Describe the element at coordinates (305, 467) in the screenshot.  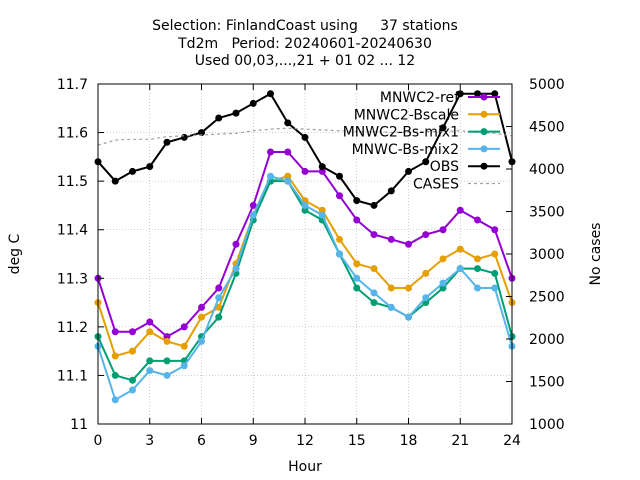
I see `x-axis-label: Hour` at that location.